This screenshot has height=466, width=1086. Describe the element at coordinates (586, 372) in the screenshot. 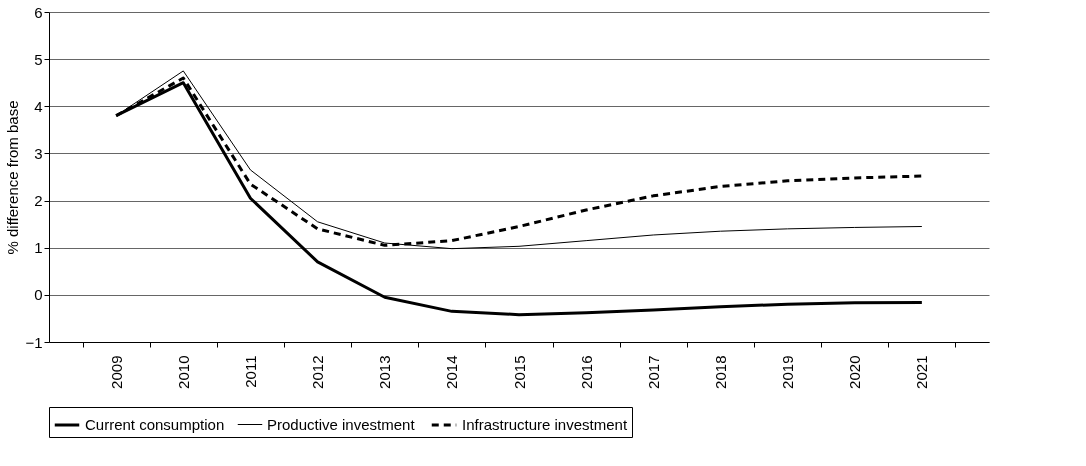

I see `x-tick-label: 2016` at that location.